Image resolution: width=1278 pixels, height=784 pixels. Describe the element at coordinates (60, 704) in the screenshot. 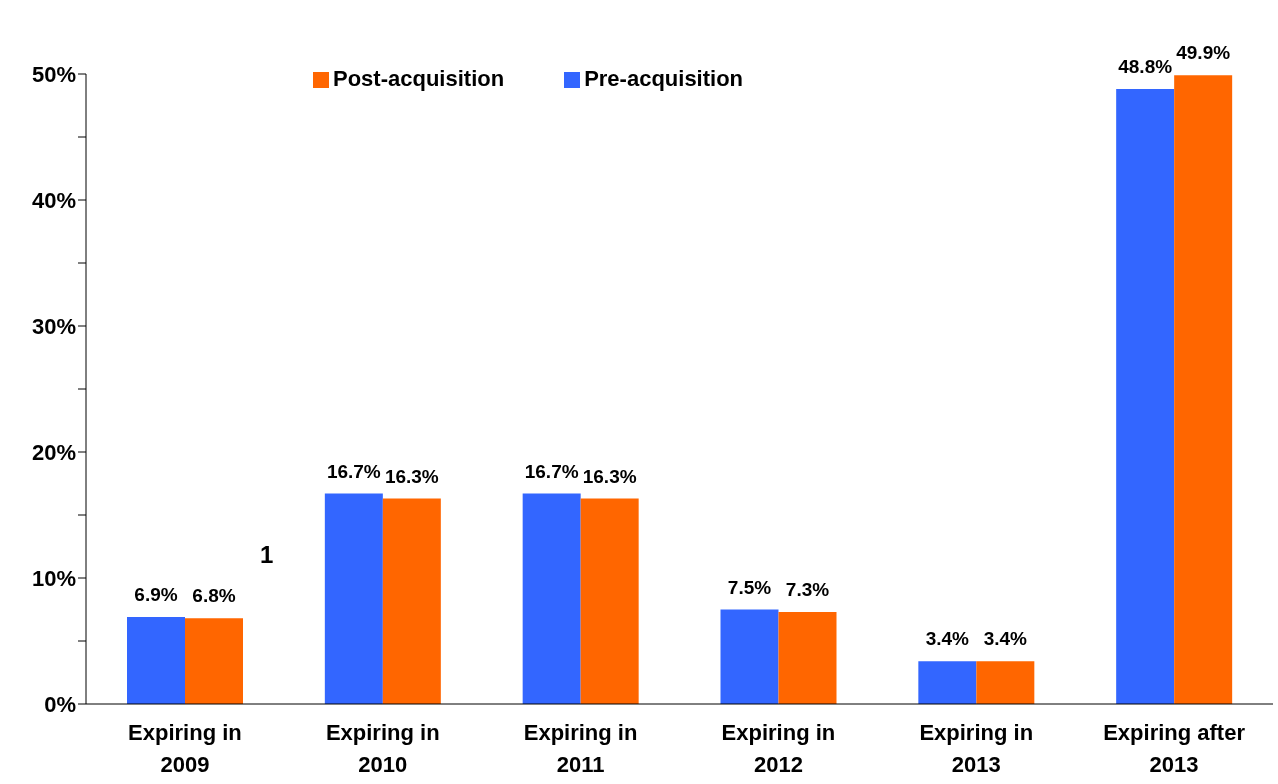

I see `y-tick-label: 0%` at that location.